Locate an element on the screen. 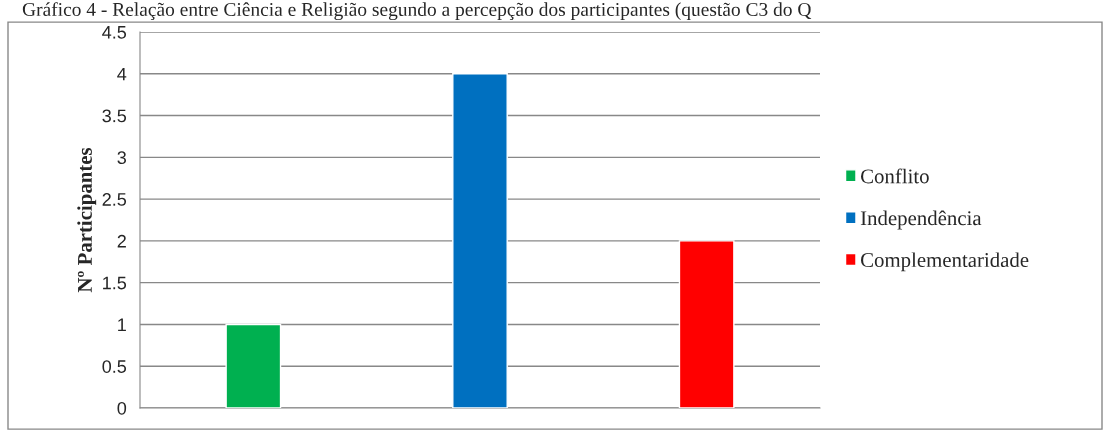 This screenshot has width=1103, height=430. y-tick-label: 2 is located at coordinates (121, 241).